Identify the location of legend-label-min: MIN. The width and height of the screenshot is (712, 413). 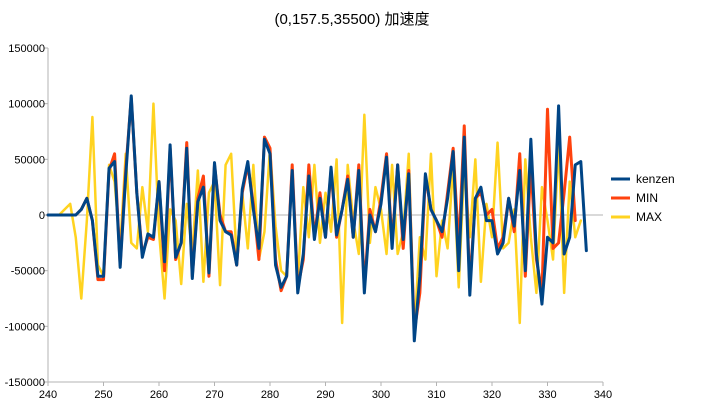
(647, 198).